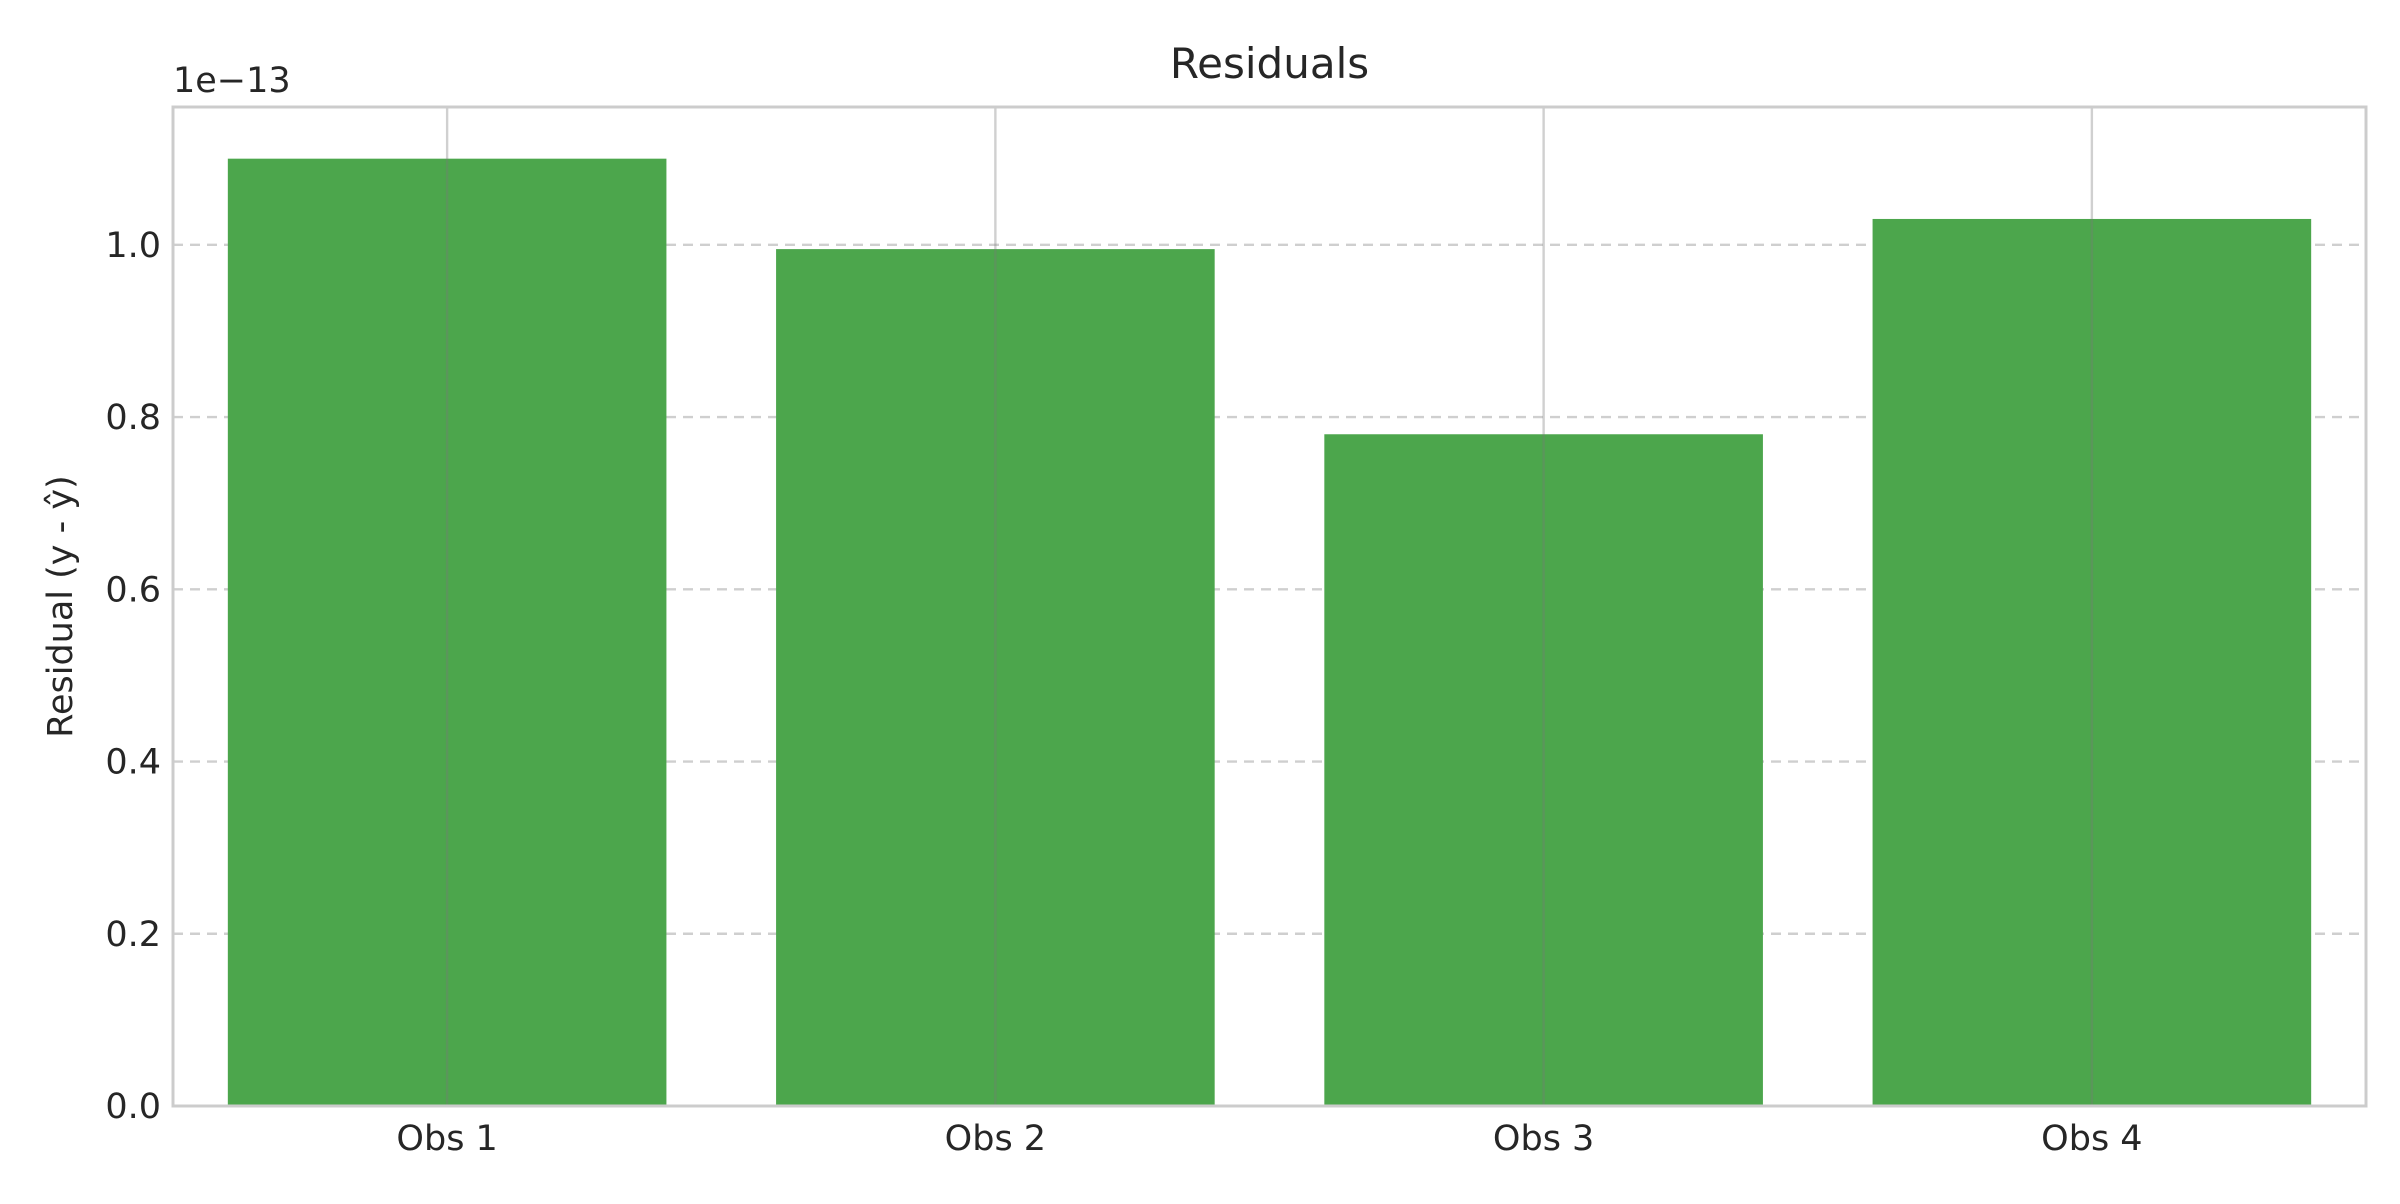 This screenshot has height=1204, width=2400. I want to click on y-tick-labels: 0.0 0.2 0.4 0.6 0.8 1.0, so click(133, 676).